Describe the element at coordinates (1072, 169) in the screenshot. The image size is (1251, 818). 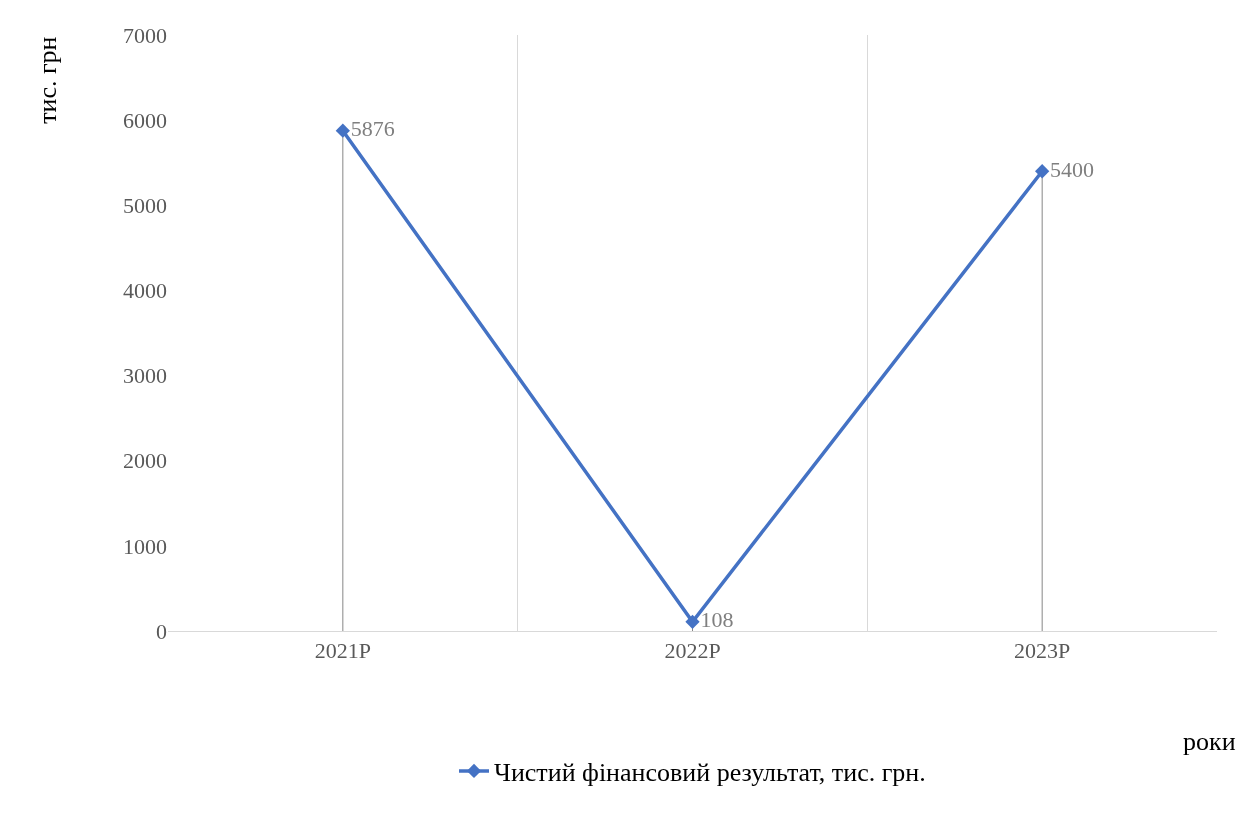
I see `data-label: 5400` at that location.